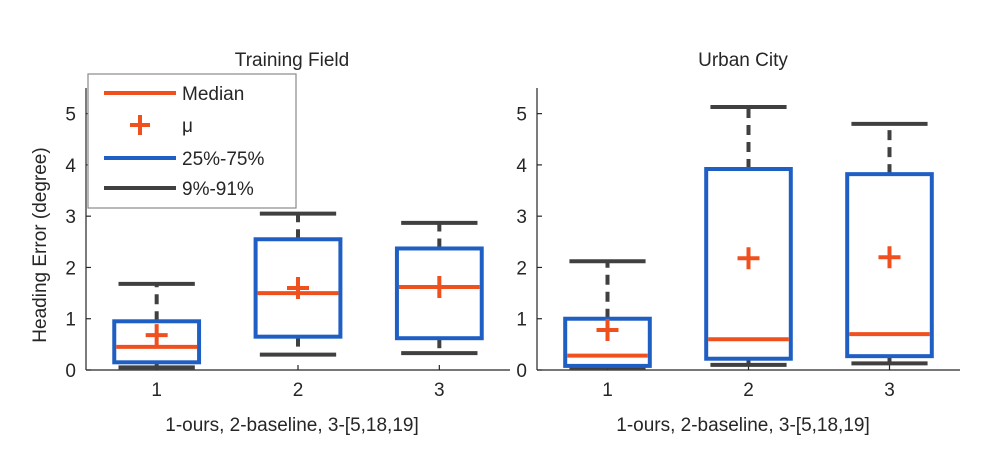  I want to click on legend: Median μ 25%-75% 9%-91%, so click(192, 141).